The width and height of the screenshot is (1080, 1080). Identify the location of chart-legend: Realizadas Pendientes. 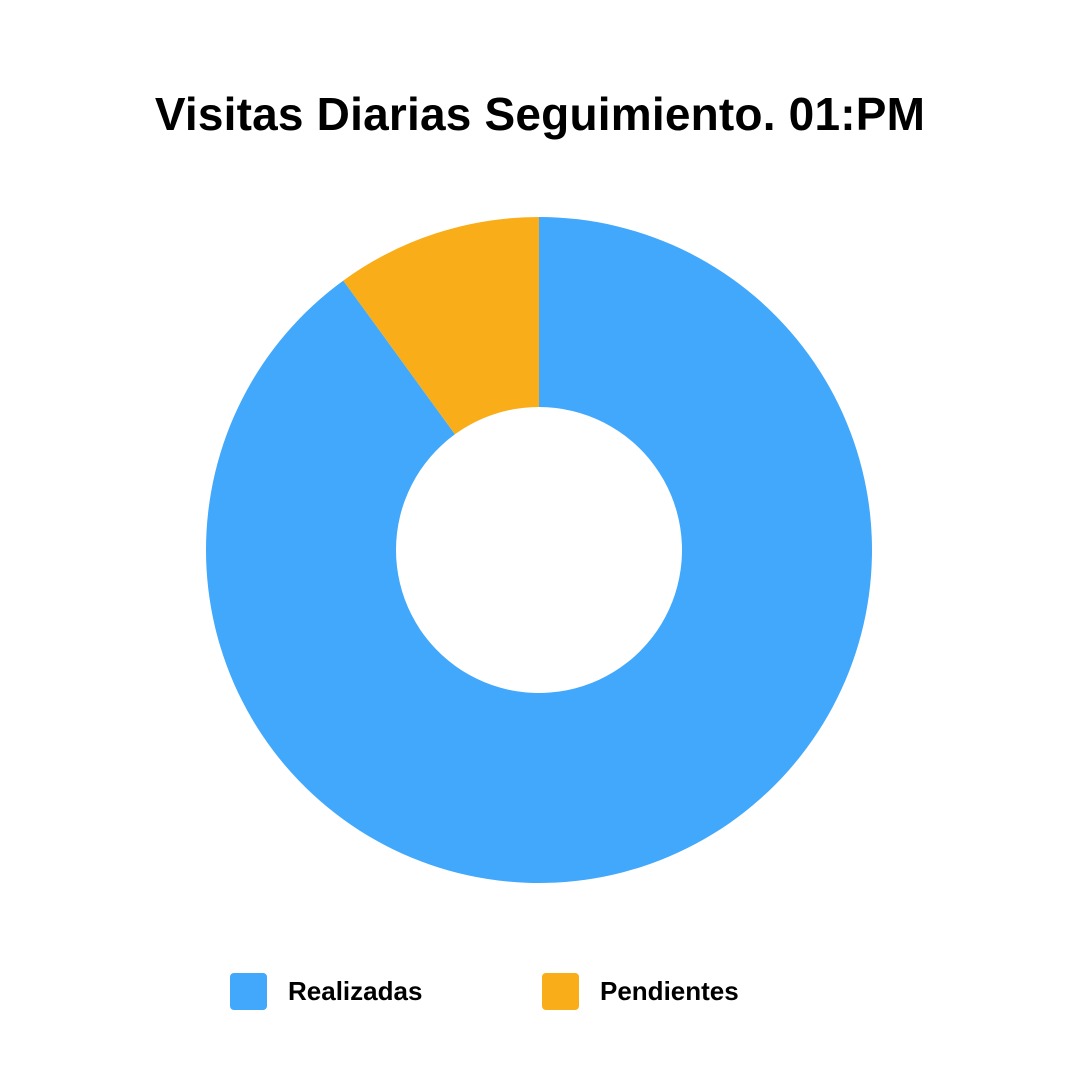
(540, 992).